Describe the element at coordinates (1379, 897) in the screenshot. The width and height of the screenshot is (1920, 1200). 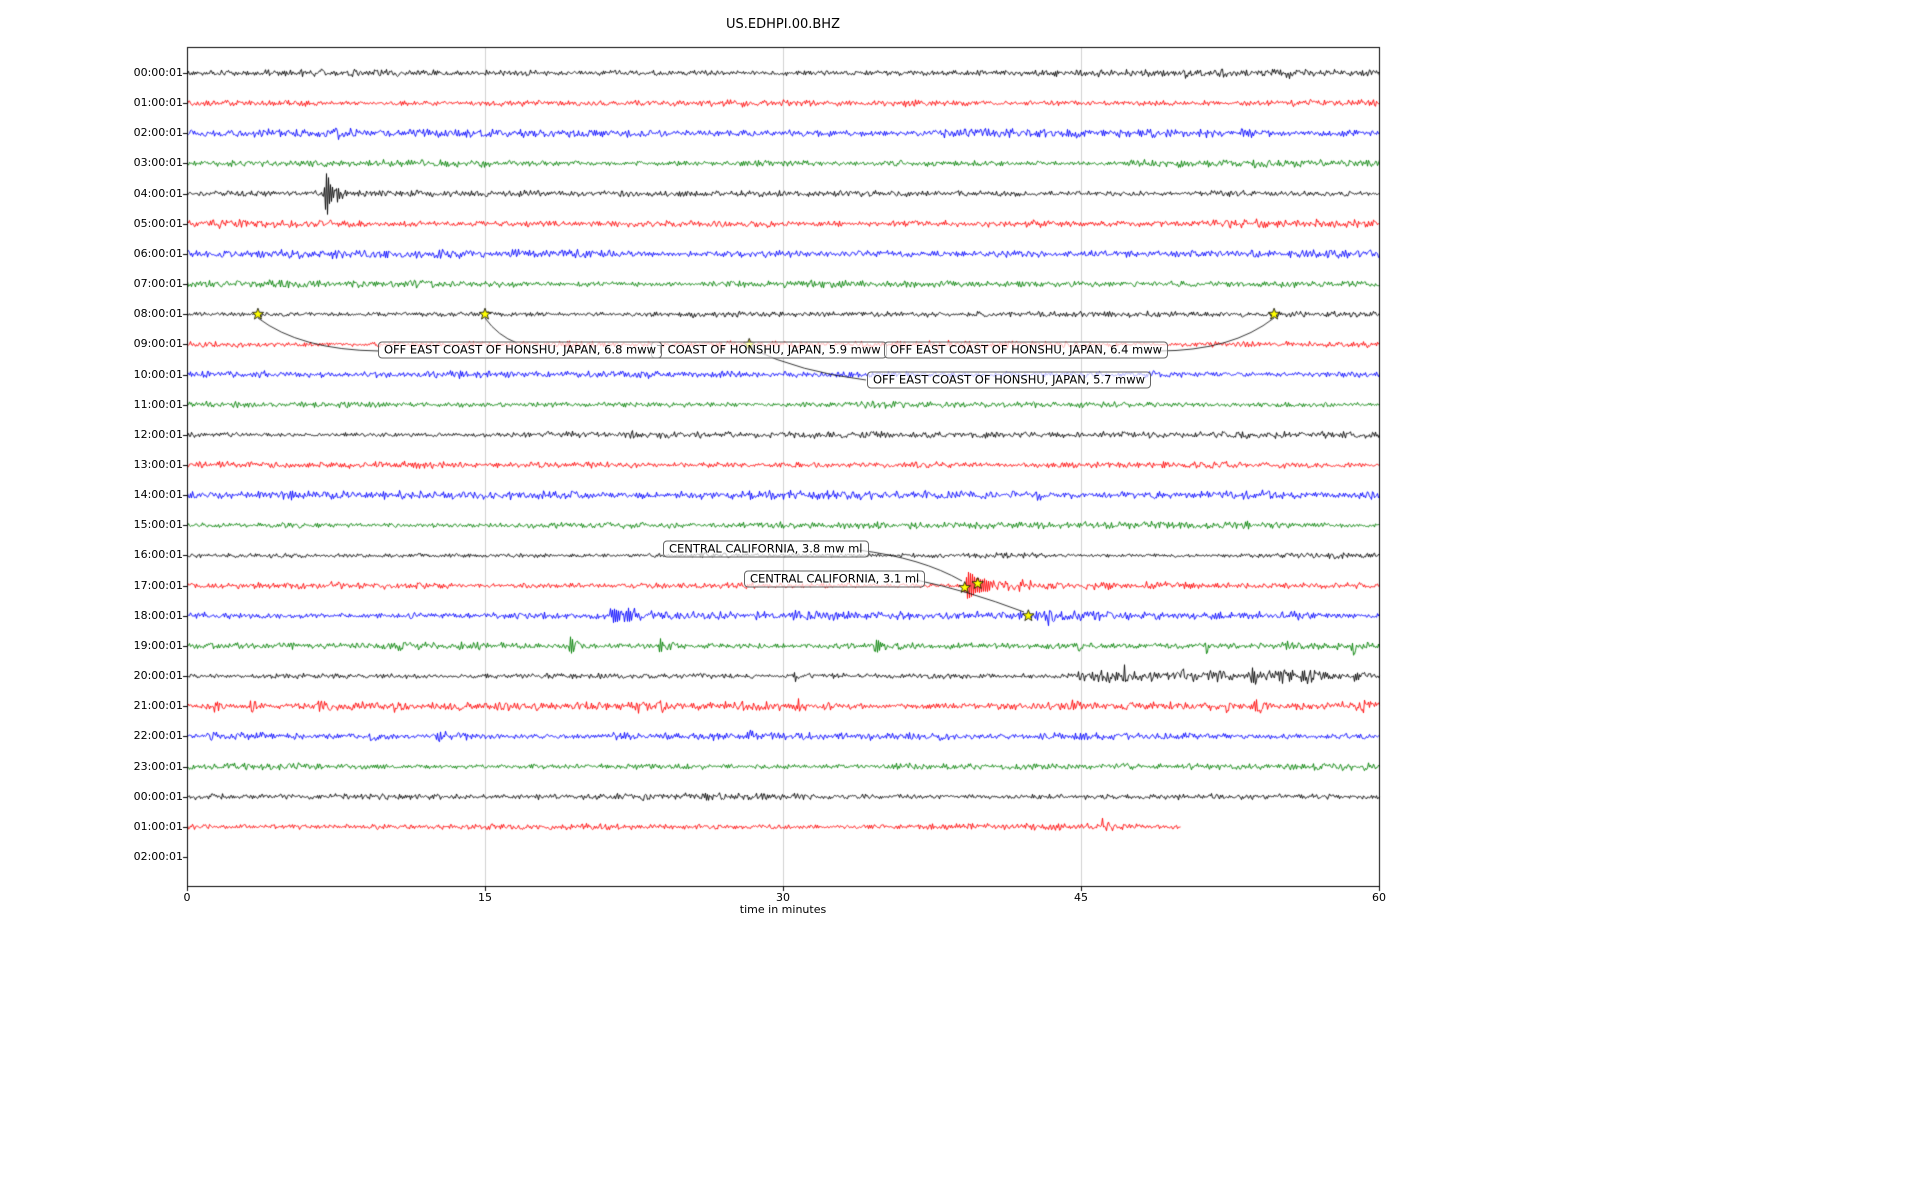
I see `x-tick-label-60: 60` at that location.